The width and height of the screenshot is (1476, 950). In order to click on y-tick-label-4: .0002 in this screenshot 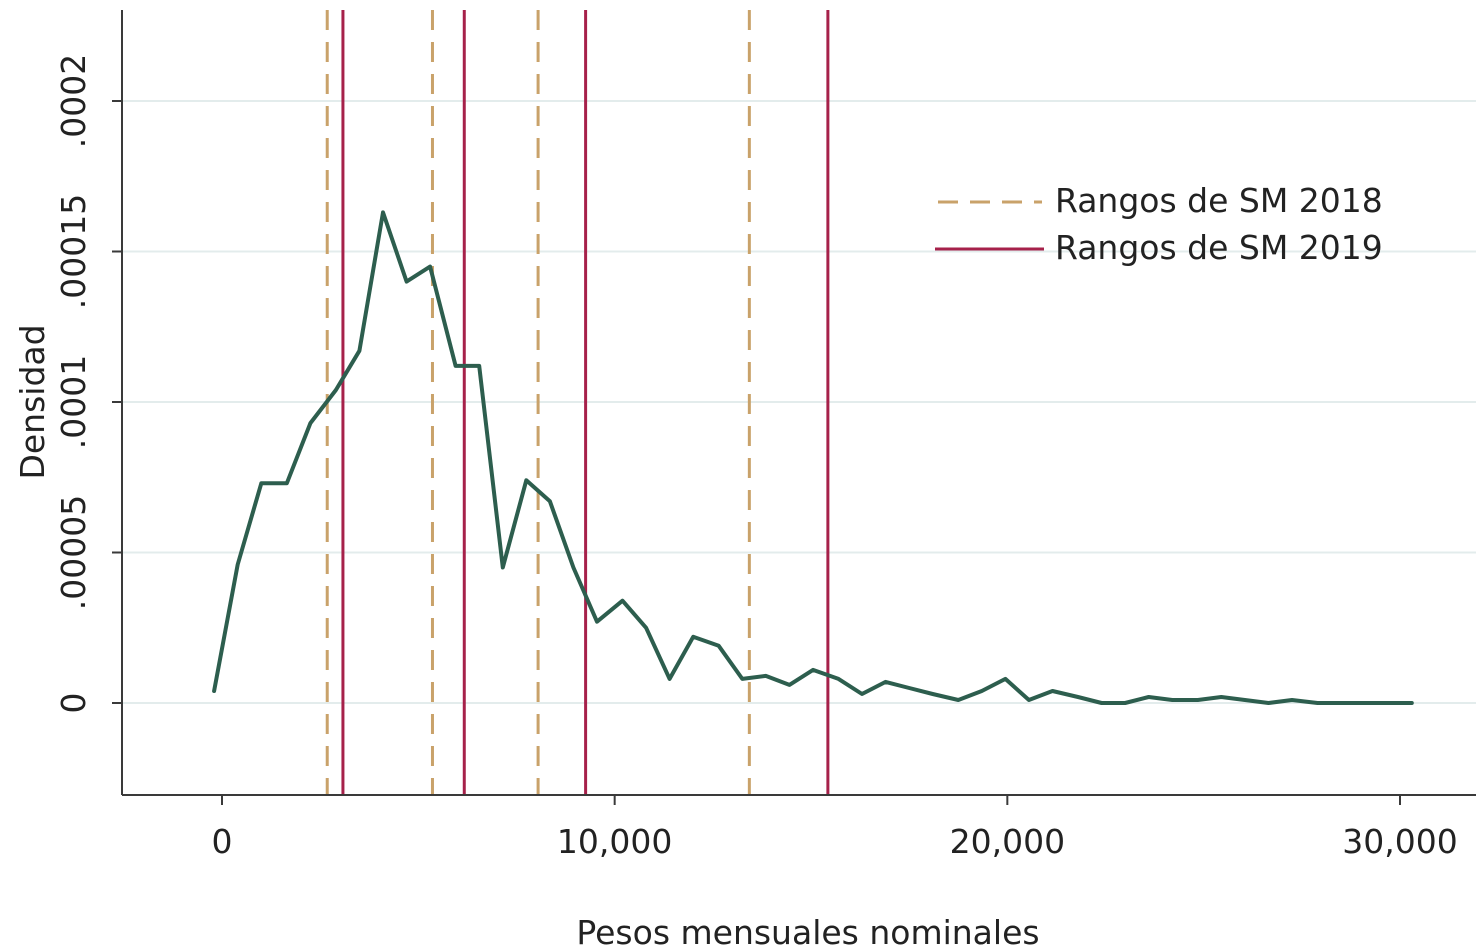, I will do `click(73, 101)`.